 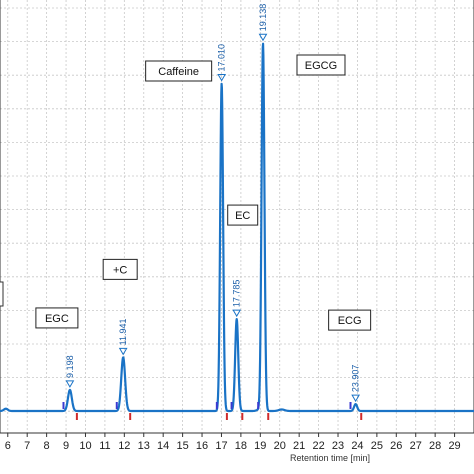 I want to click on peak-name-box: Caffeine, so click(x=179, y=71).